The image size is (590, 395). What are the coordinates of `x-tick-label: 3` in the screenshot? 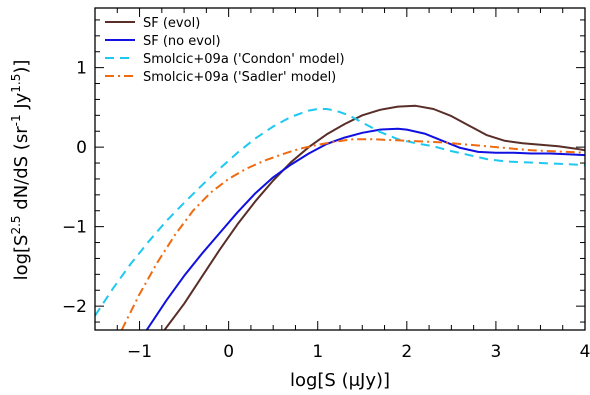 It's located at (495, 352).